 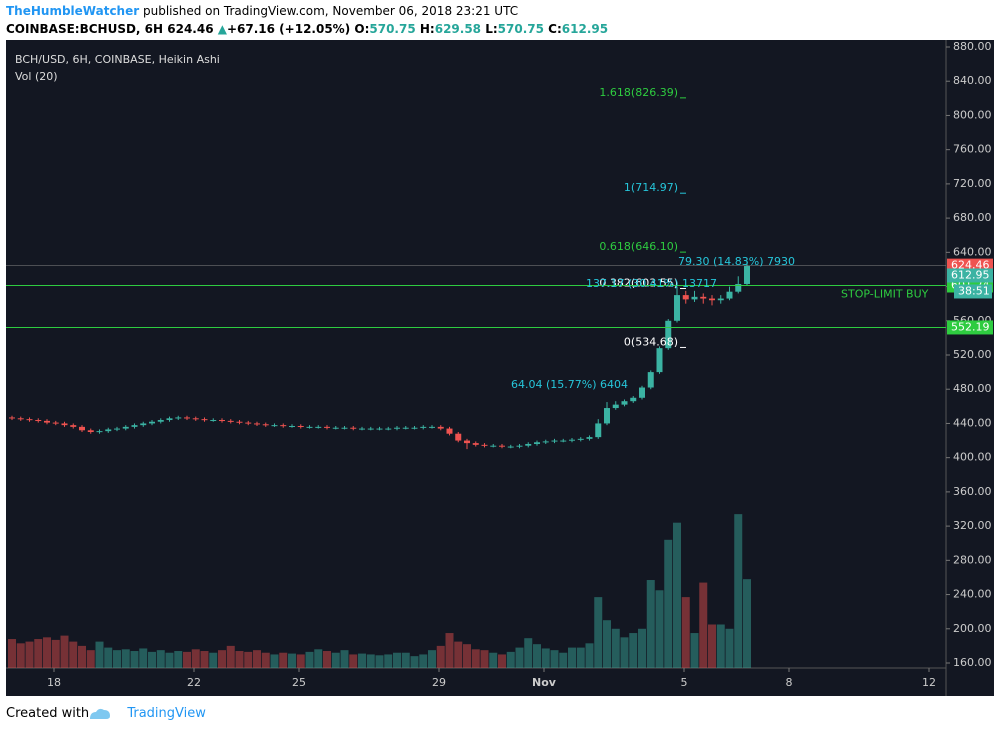 I want to click on brand: TradingView, so click(x=166, y=713).